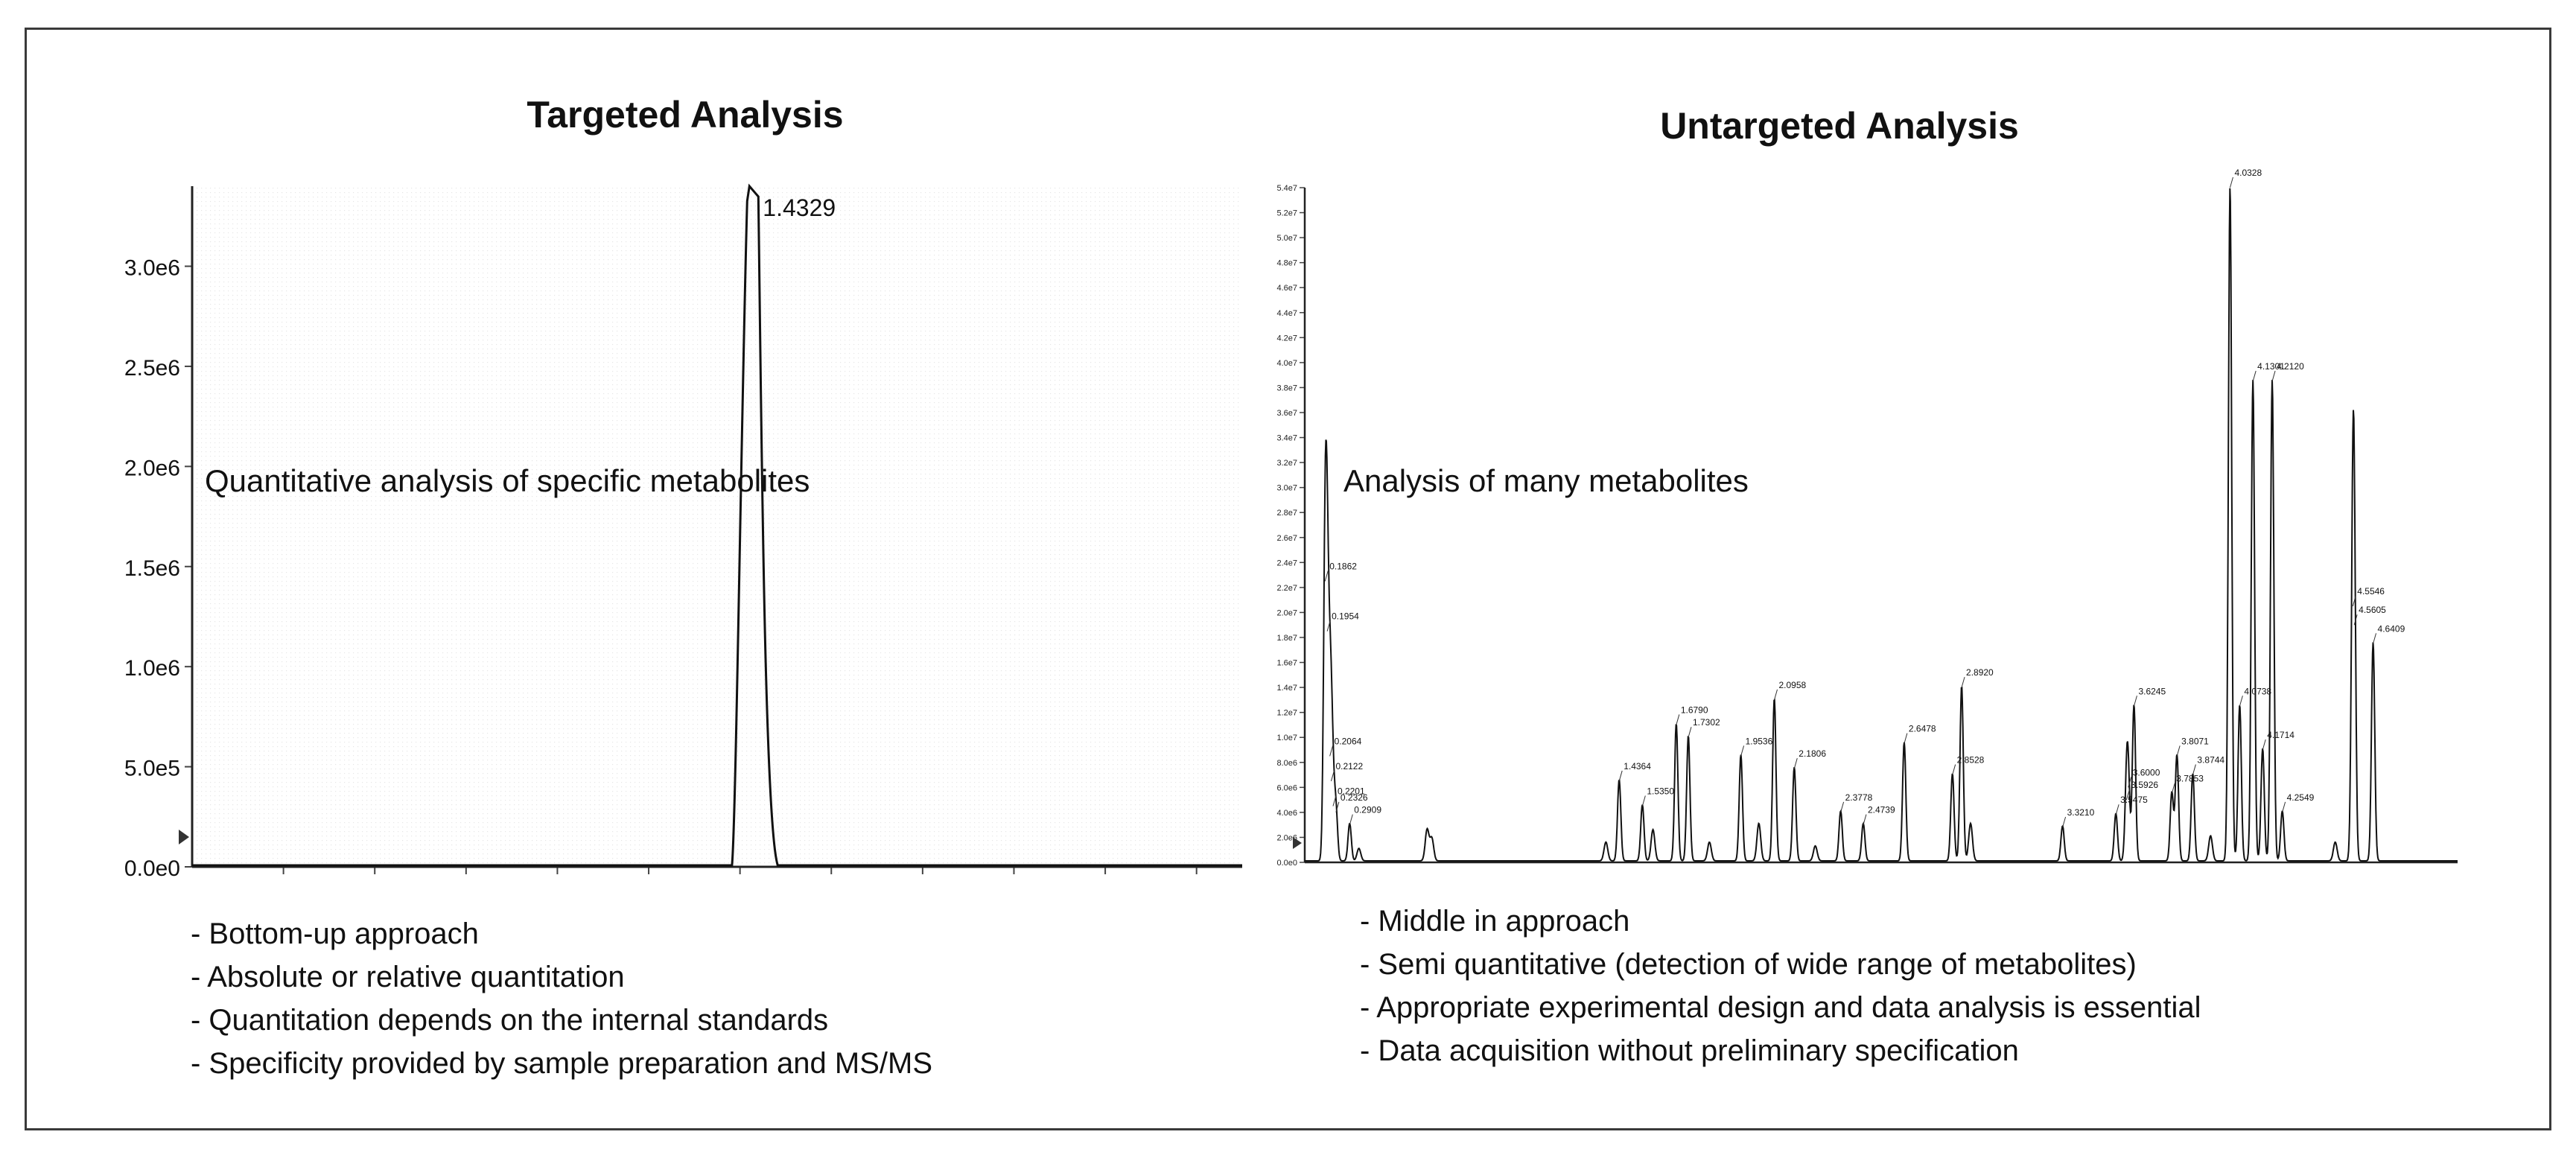 Image resolution: width=2576 pixels, height=1158 pixels. Describe the element at coordinates (1922, 729) in the screenshot. I see `peak-label: 2.6478` at that location.